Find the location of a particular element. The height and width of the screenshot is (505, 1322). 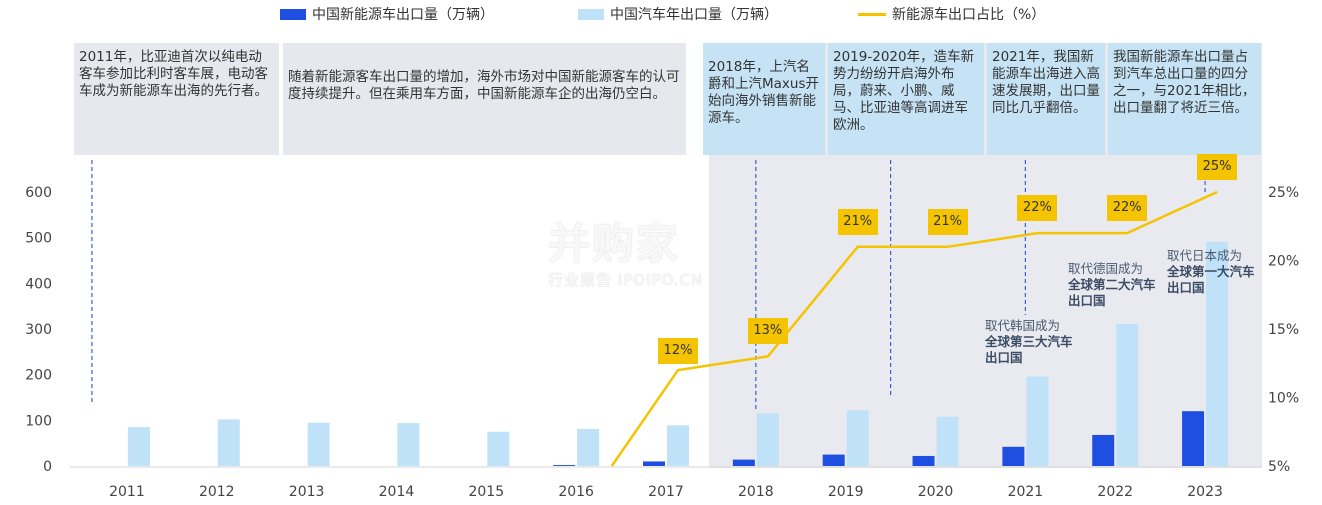

legend: 中国新能源车出口量（万辆） 中国汽车年出口量（万辆） 新能源车出口占比（%） is located at coordinates (661, 15).